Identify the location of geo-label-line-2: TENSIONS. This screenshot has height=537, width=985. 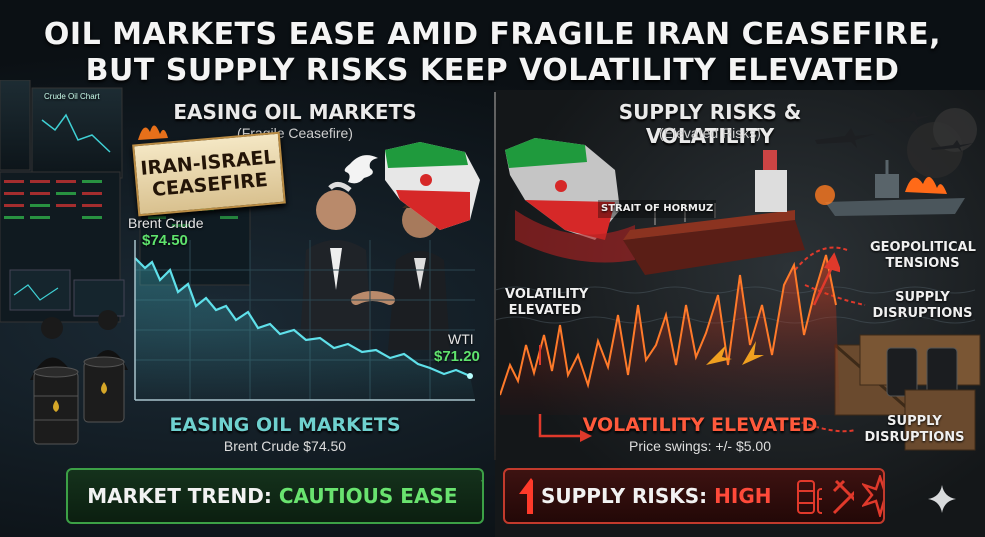
(922, 263).